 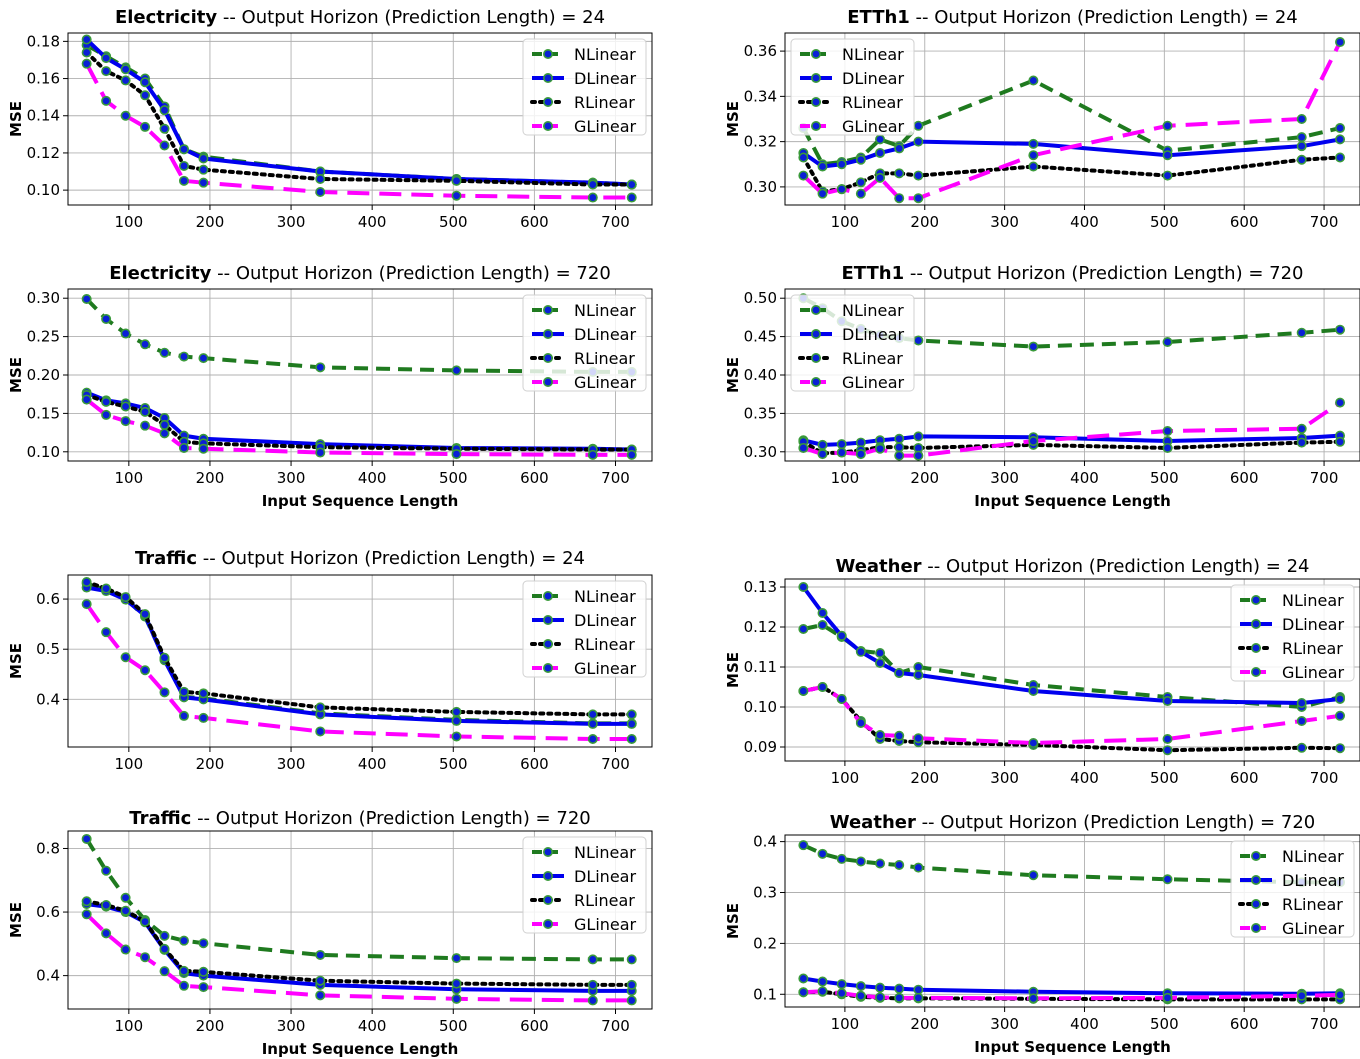 I want to click on y-tick-label: 0.25, so click(x=43, y=337).